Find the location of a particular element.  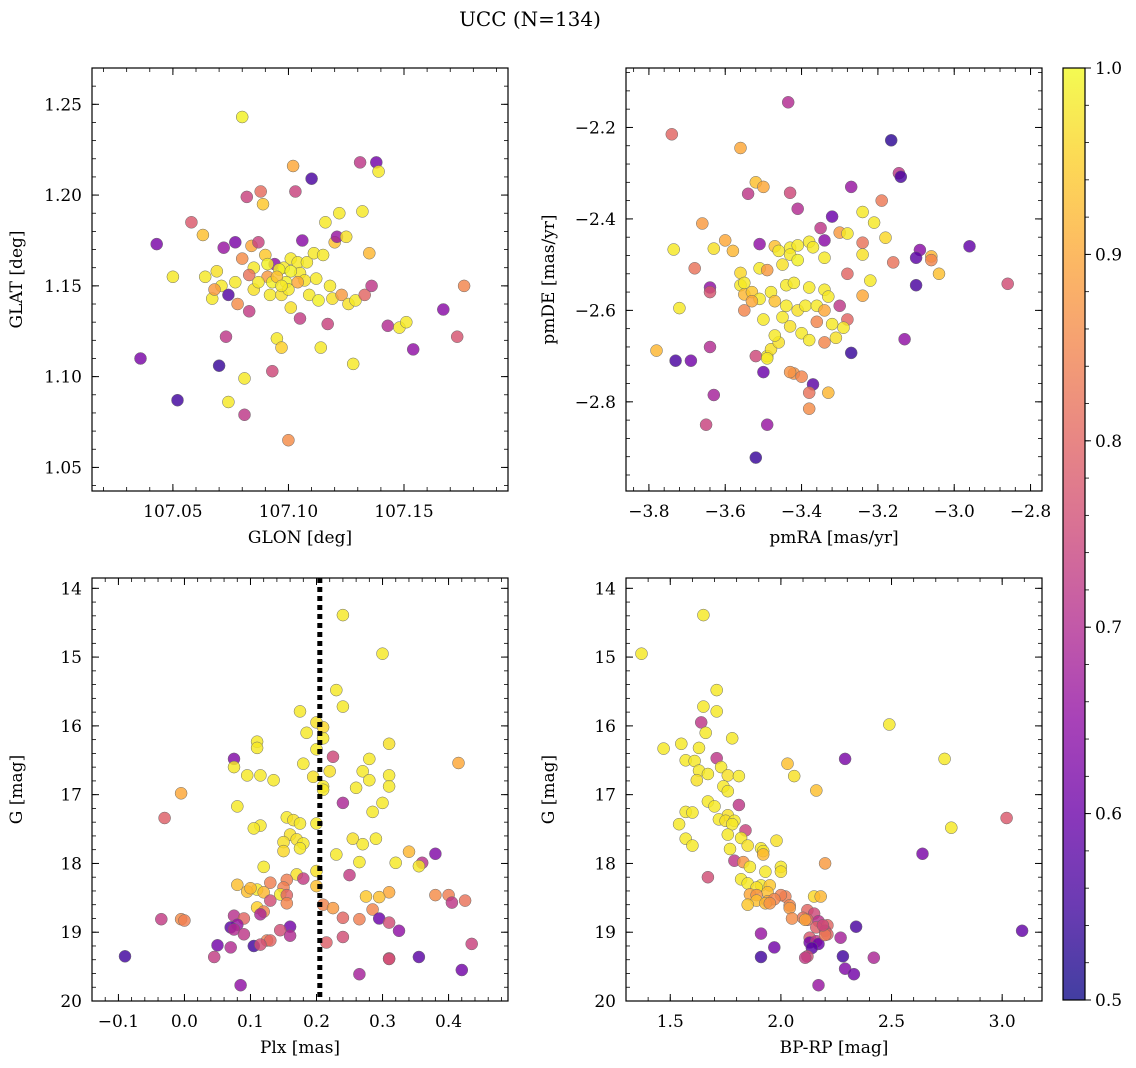

x-tick-label: −2.8 is located at coordinates (1030, 512).